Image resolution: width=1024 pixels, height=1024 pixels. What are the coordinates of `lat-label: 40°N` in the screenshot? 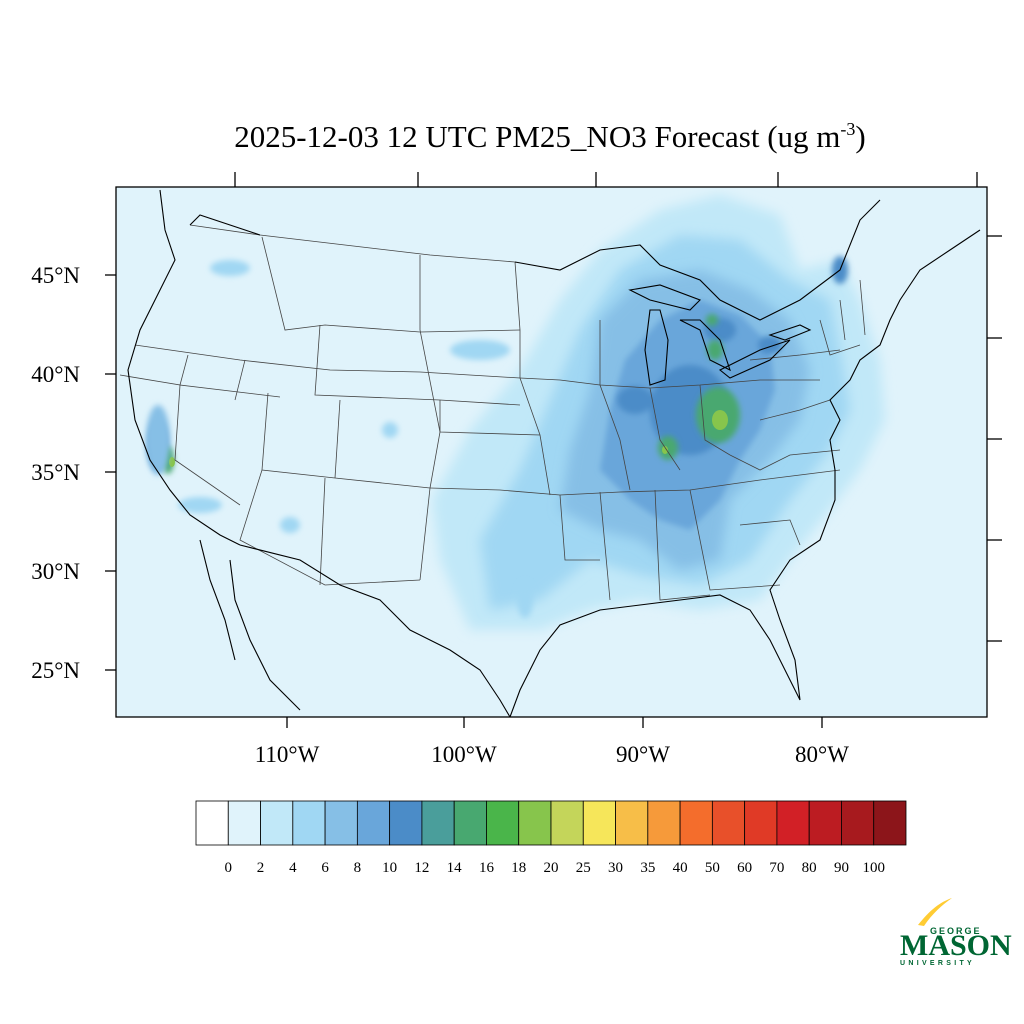 It's located at (55, 374).